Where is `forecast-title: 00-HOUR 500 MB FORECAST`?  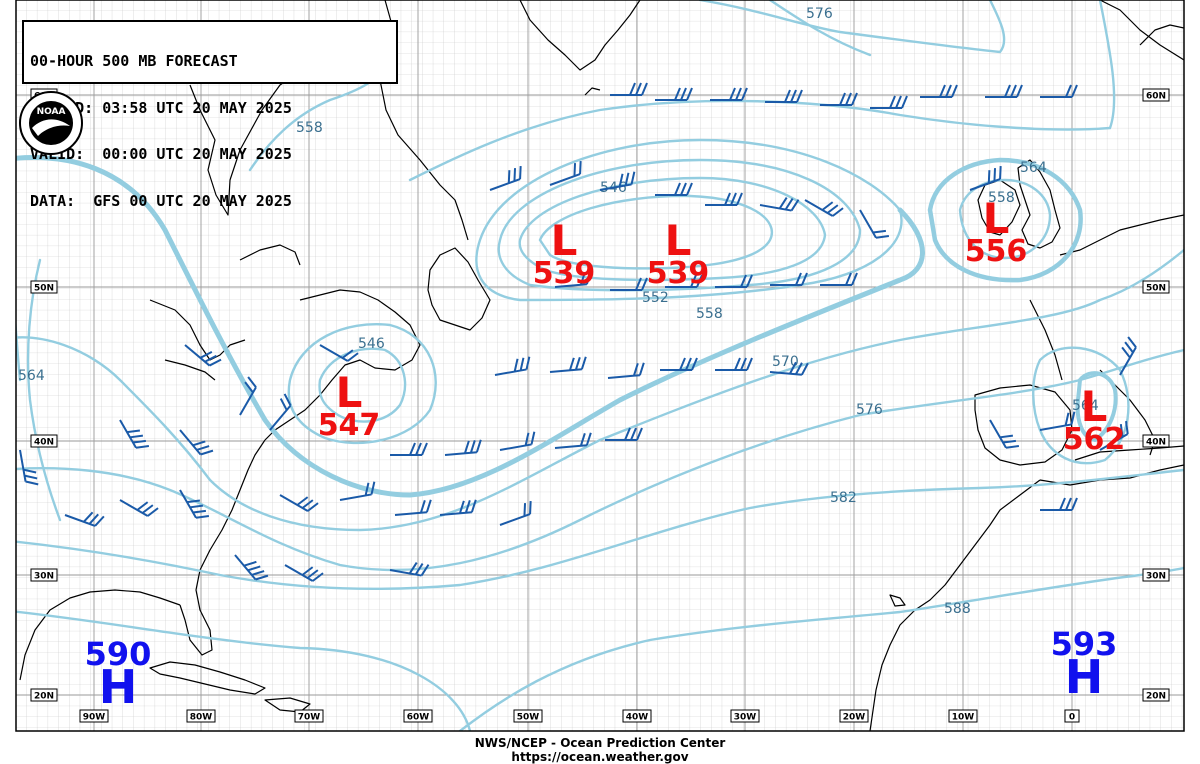
forecast-title: 00-HOUR 500 MB FORECAST is located at coordinates (134, 61).